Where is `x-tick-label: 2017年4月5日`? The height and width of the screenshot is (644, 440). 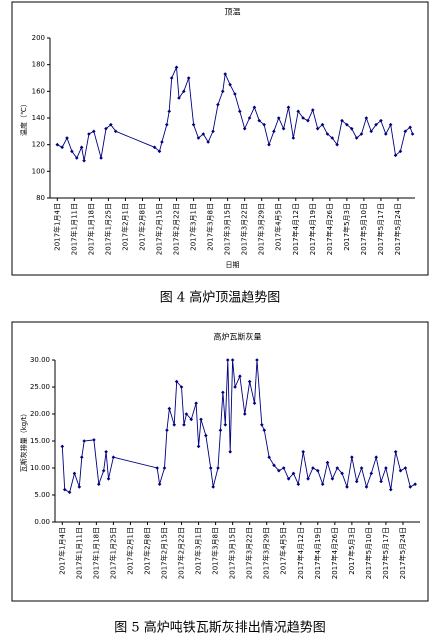 x-tick-label: 2017年4月5日 is located at coordinates (283, 551).